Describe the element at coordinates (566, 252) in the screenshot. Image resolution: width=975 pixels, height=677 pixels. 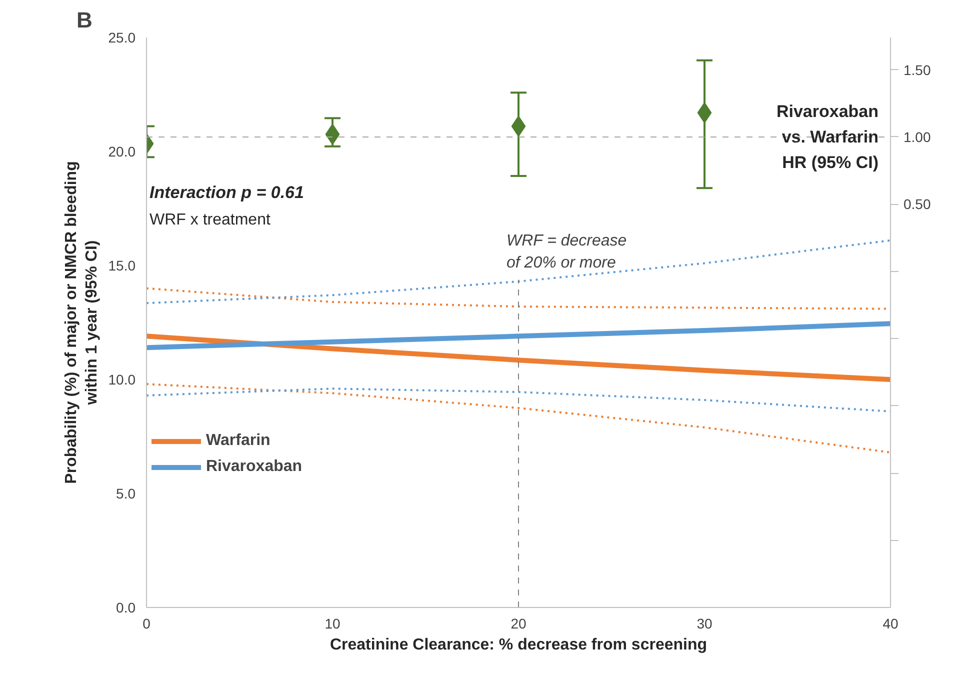
I see `ref-line-label: WRF = decrease of 20% or more` at that location.